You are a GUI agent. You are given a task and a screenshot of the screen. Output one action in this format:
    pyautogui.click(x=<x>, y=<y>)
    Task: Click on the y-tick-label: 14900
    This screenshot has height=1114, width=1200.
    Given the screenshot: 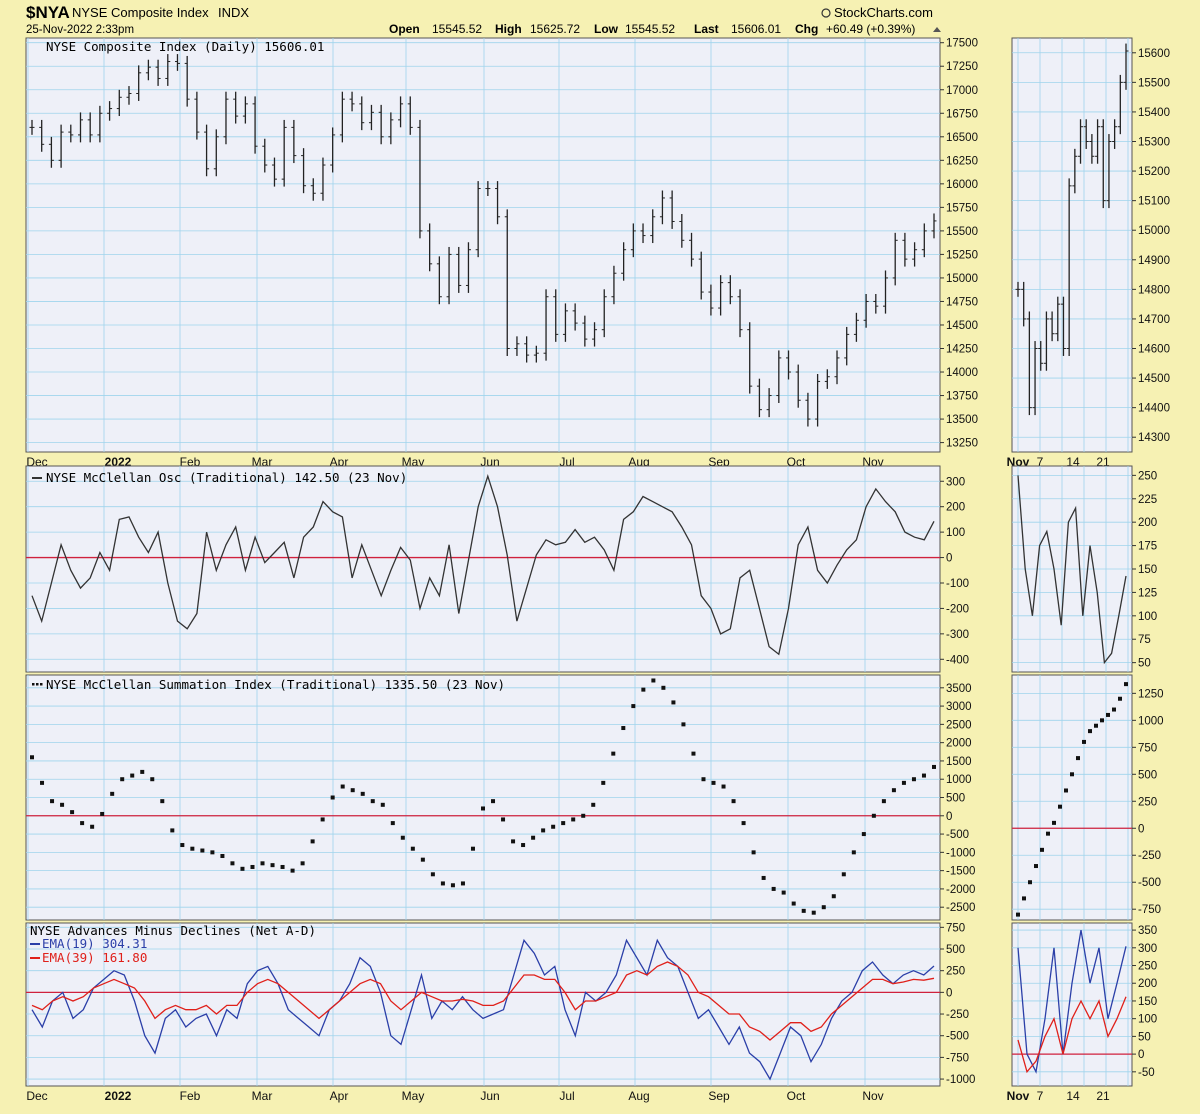 What is the action you would take?
    pyautogui.click(x=1154, y=261)
    